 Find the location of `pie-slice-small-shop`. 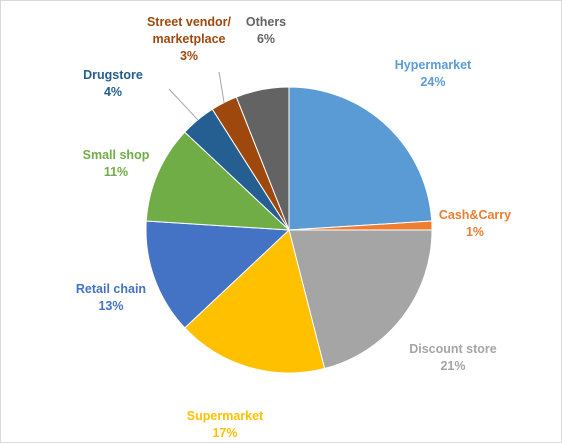

pie-slice-small-shop is located at coordinates (218, 181).